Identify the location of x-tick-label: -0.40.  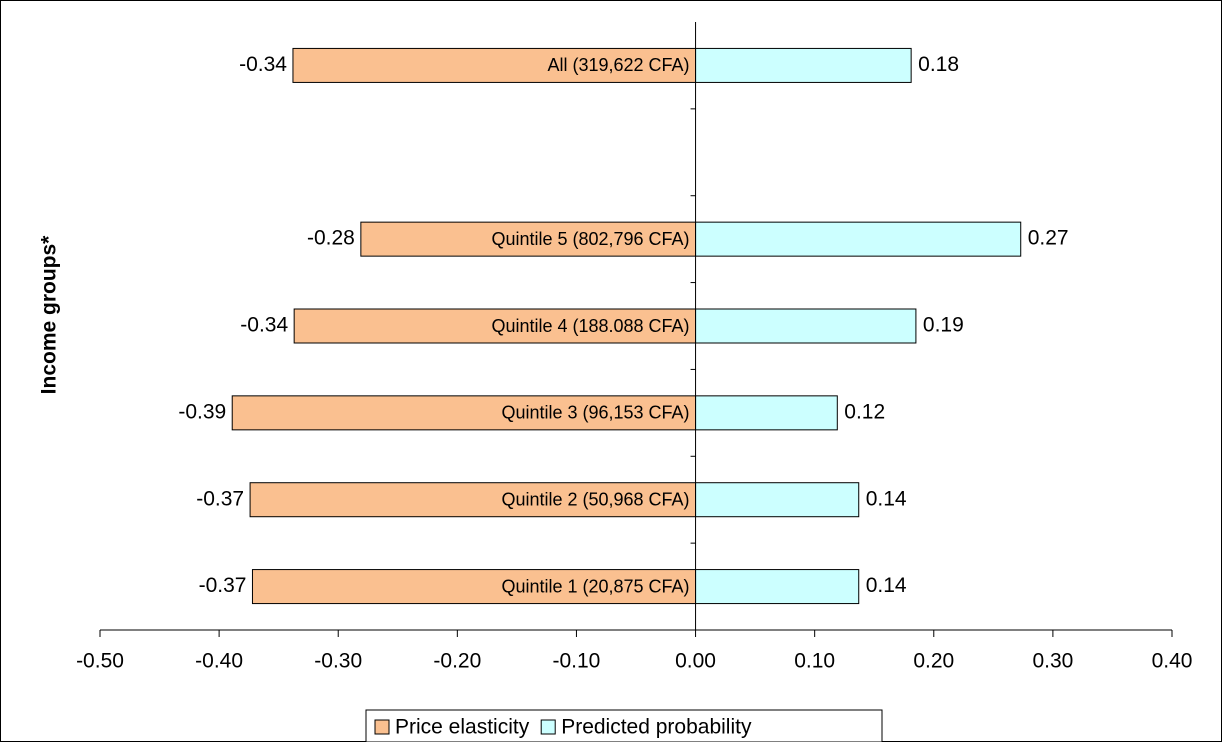
(219, 661).